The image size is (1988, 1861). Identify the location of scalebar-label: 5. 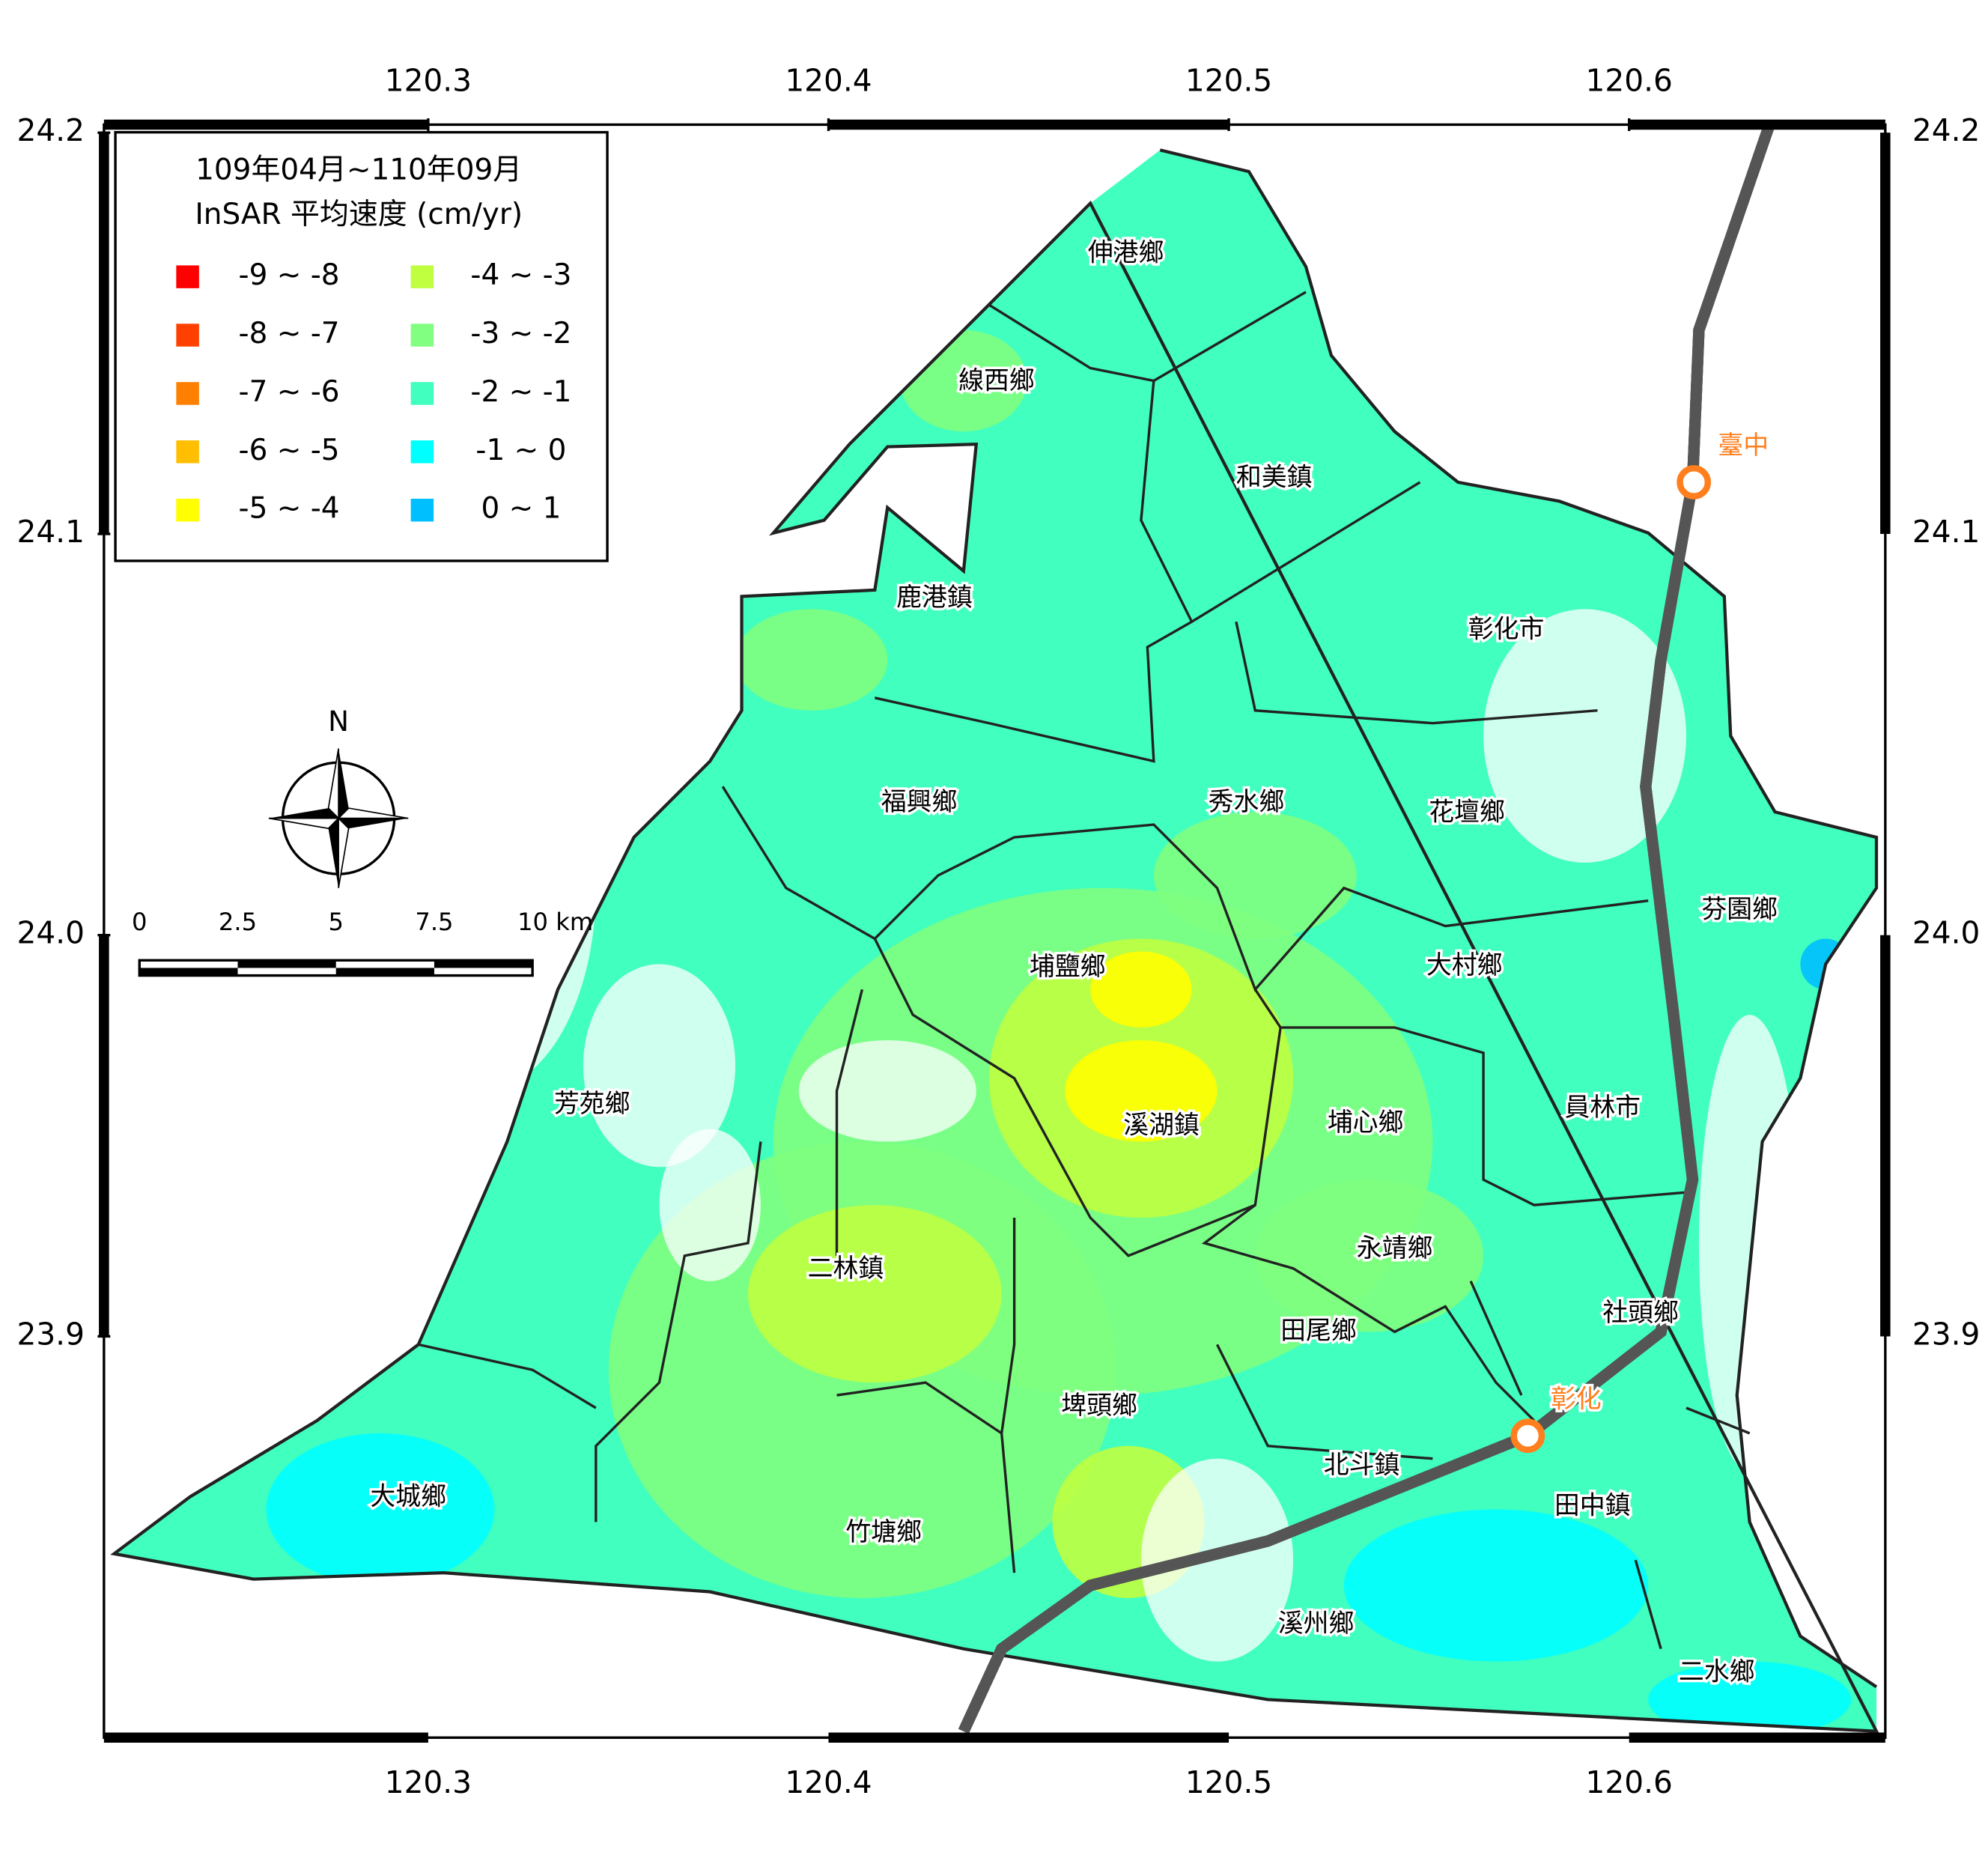
(335, 922).